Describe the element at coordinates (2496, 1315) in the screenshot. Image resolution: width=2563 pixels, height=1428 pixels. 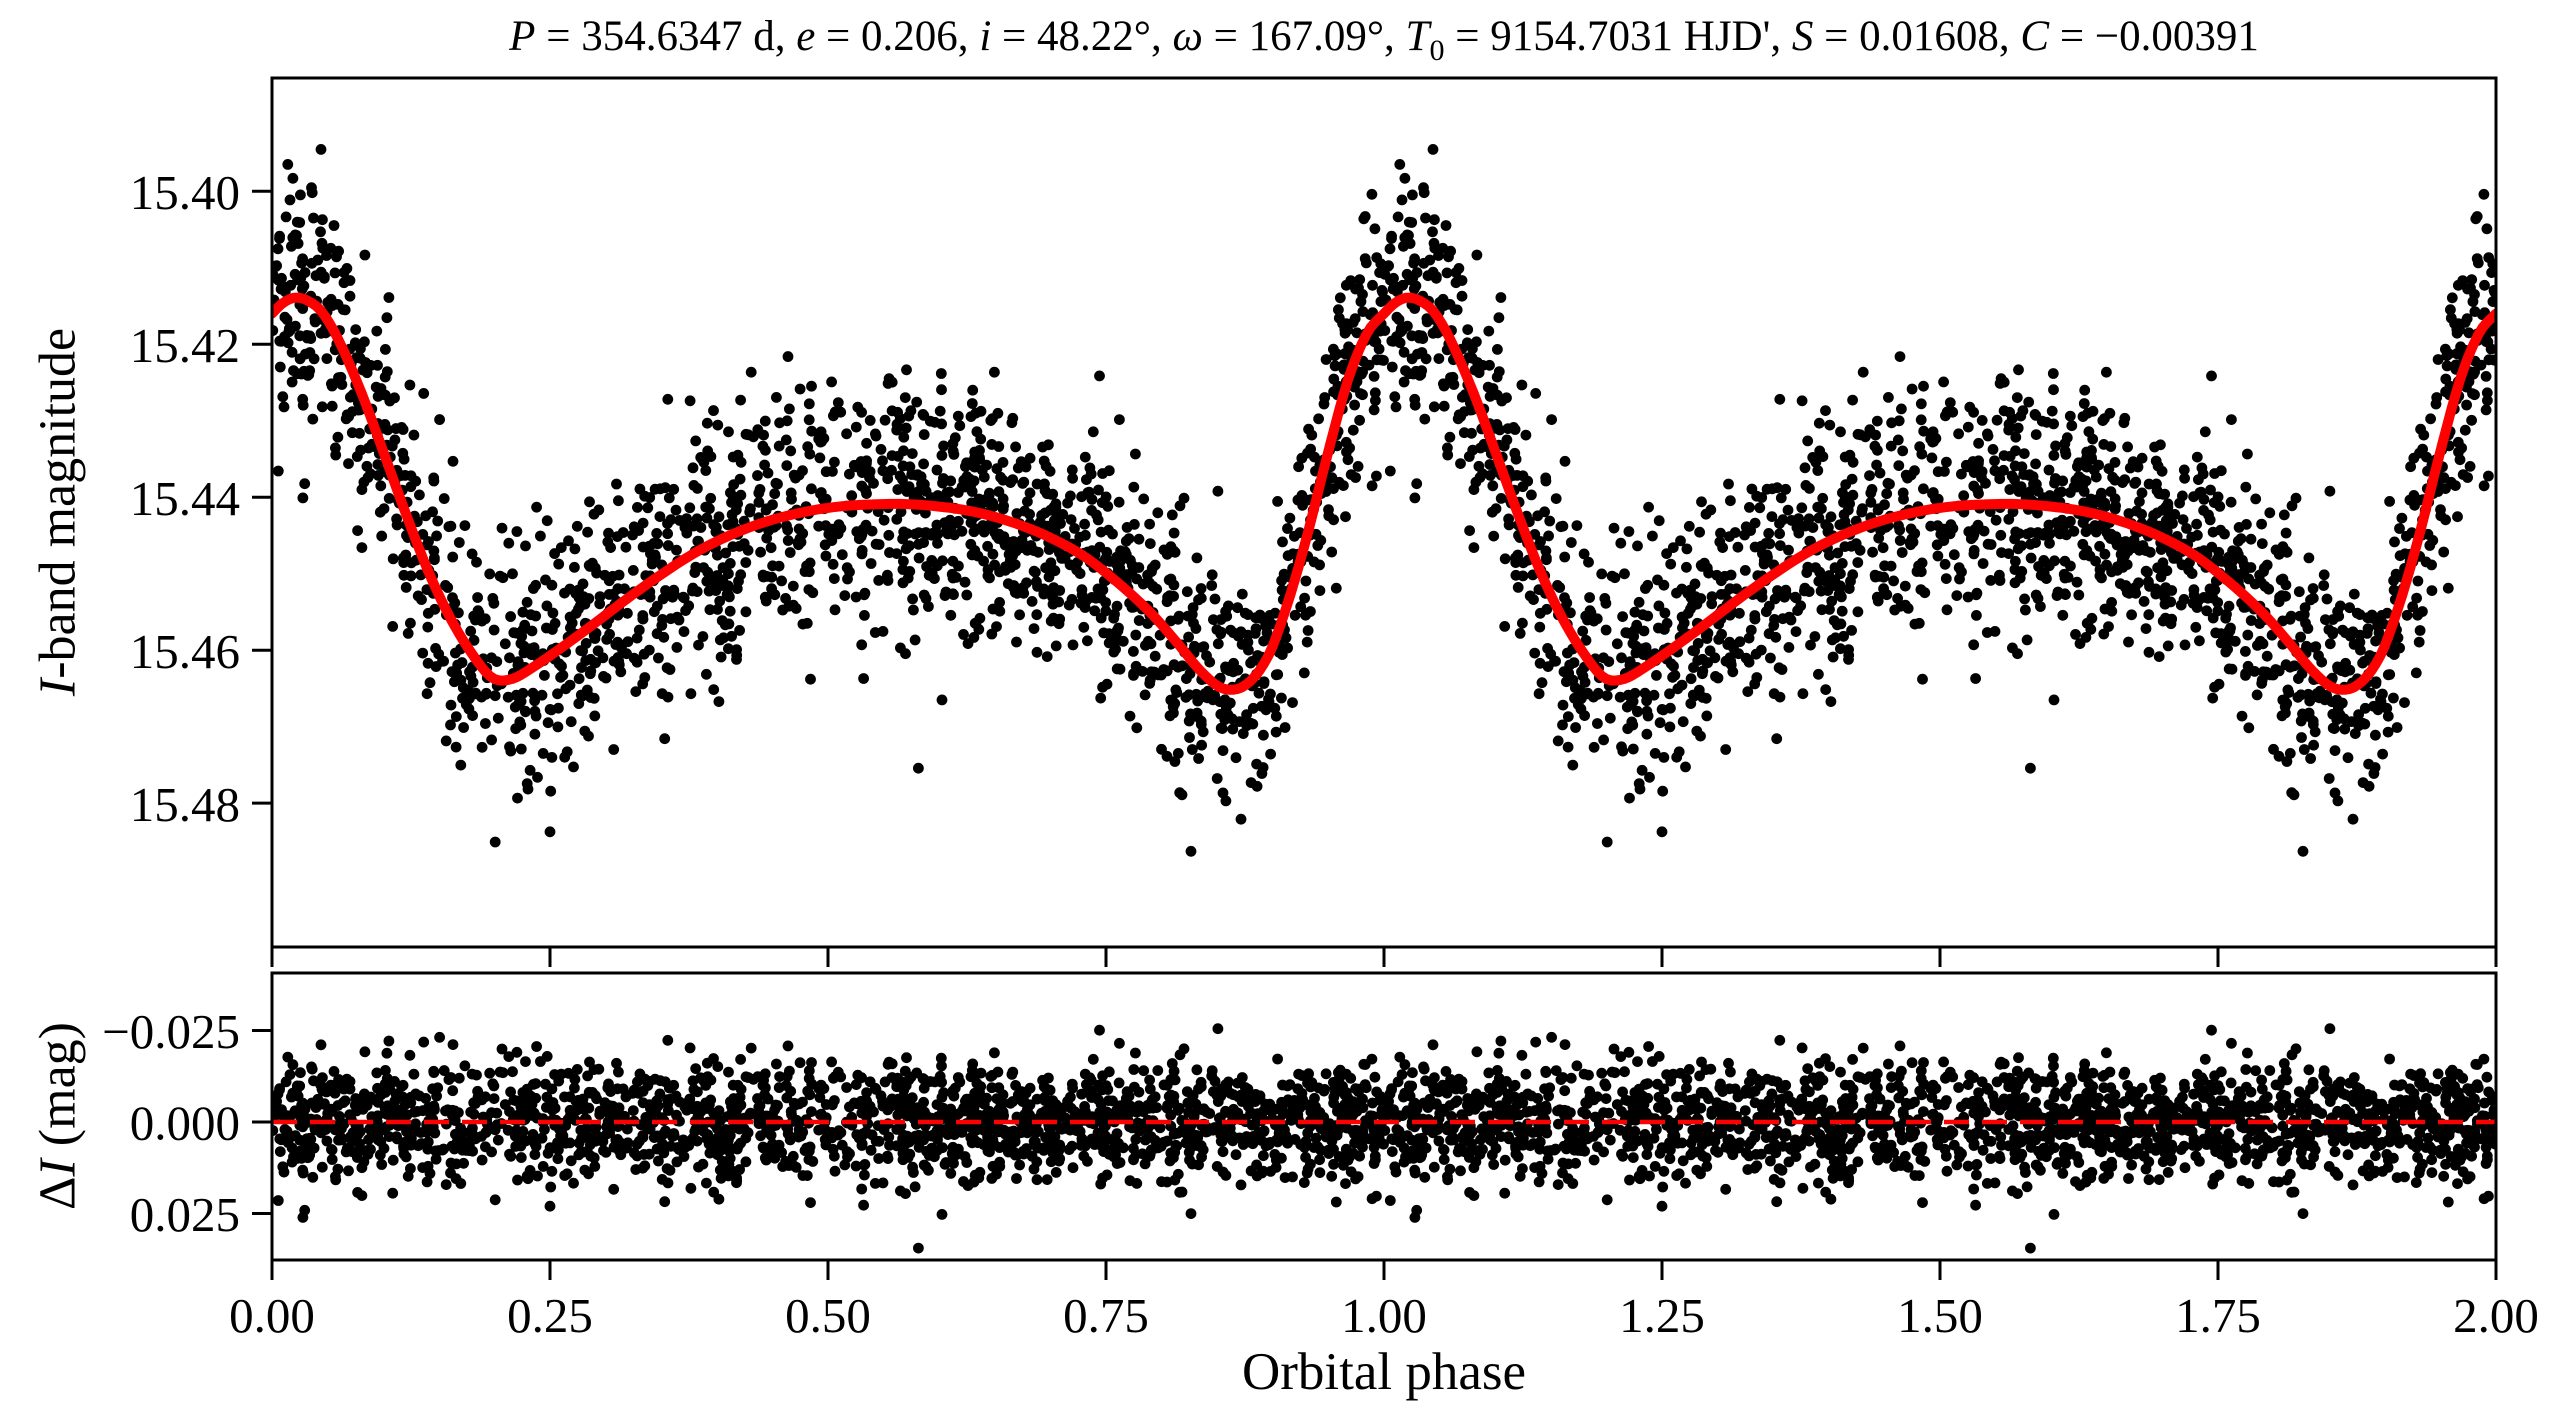
I see `x-tick-label: 2.00` at that location.